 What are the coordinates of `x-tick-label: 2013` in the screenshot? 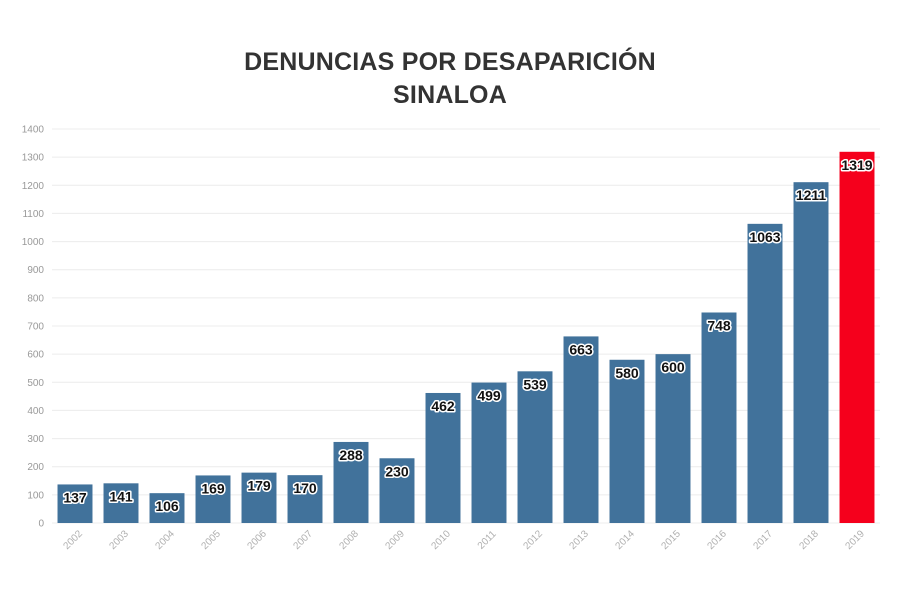 It's located at (579, 540).